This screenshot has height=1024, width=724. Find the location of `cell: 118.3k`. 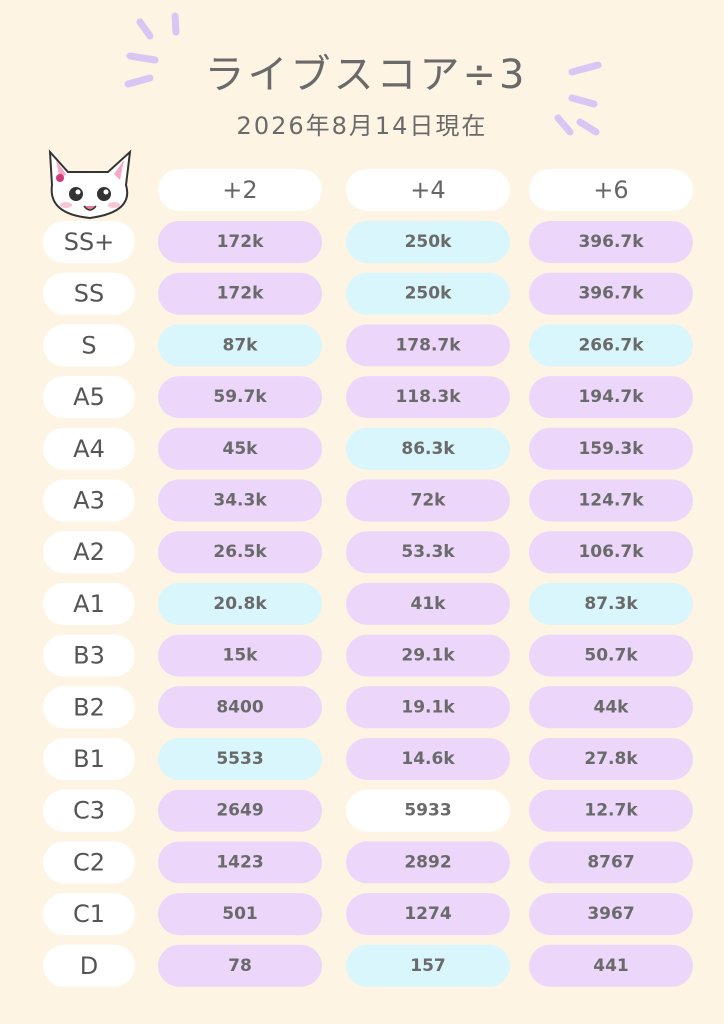

cell: 118.3k is located at coordinates (428, 397).